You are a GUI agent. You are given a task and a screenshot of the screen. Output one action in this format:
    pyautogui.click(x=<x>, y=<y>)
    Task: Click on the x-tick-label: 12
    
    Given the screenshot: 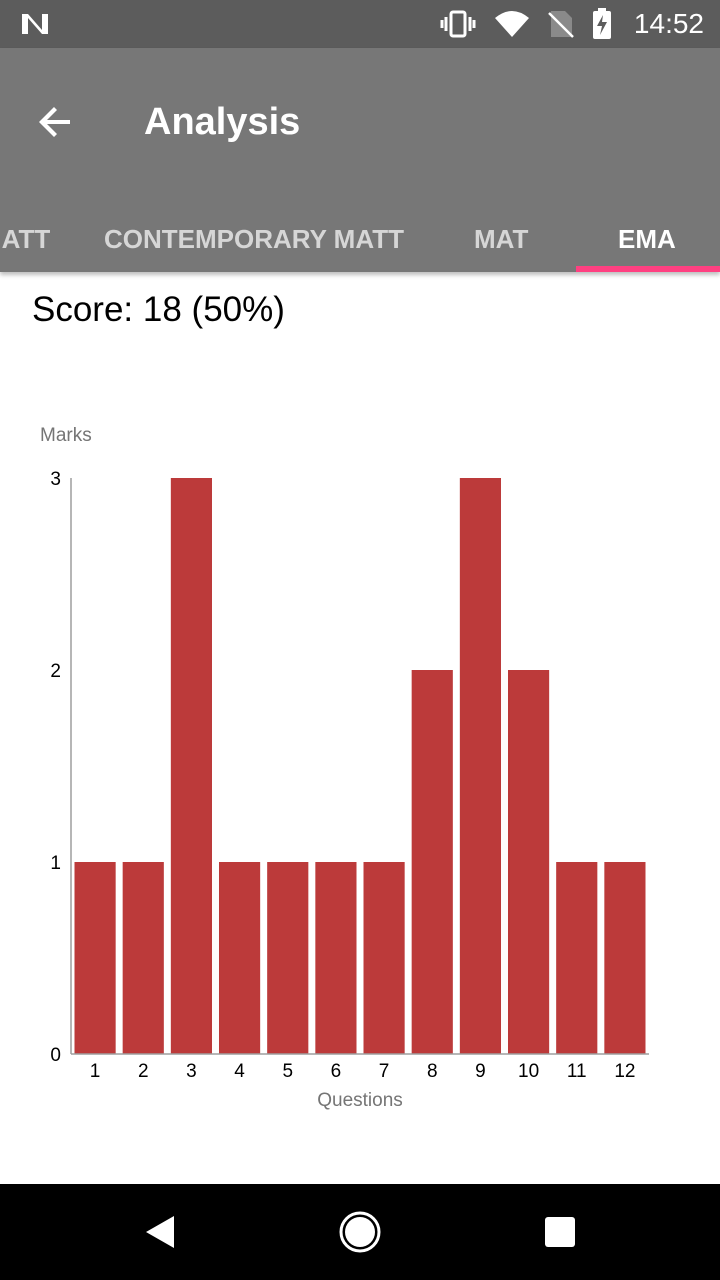 What is the action you would take?
    pyautogui.click(x=624, y=1071)
    